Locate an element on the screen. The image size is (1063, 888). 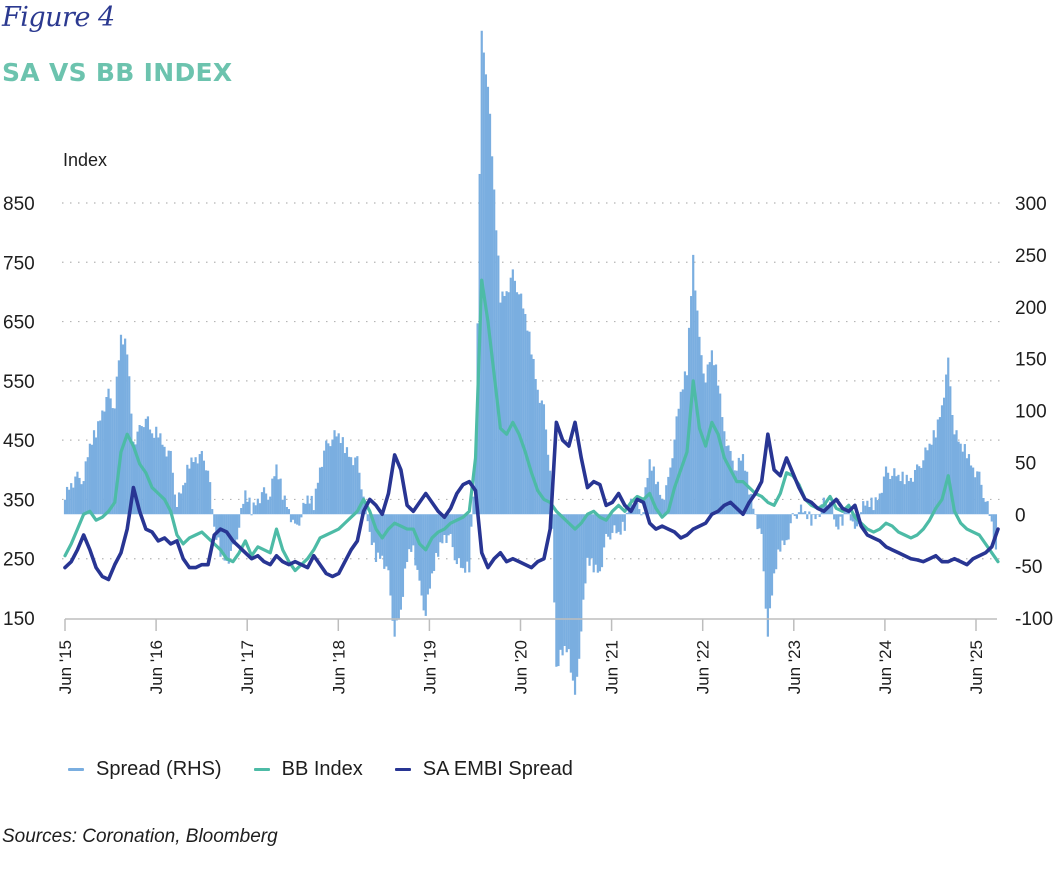
left-y-tick-label: 550 is located at coordinates (19, 382).